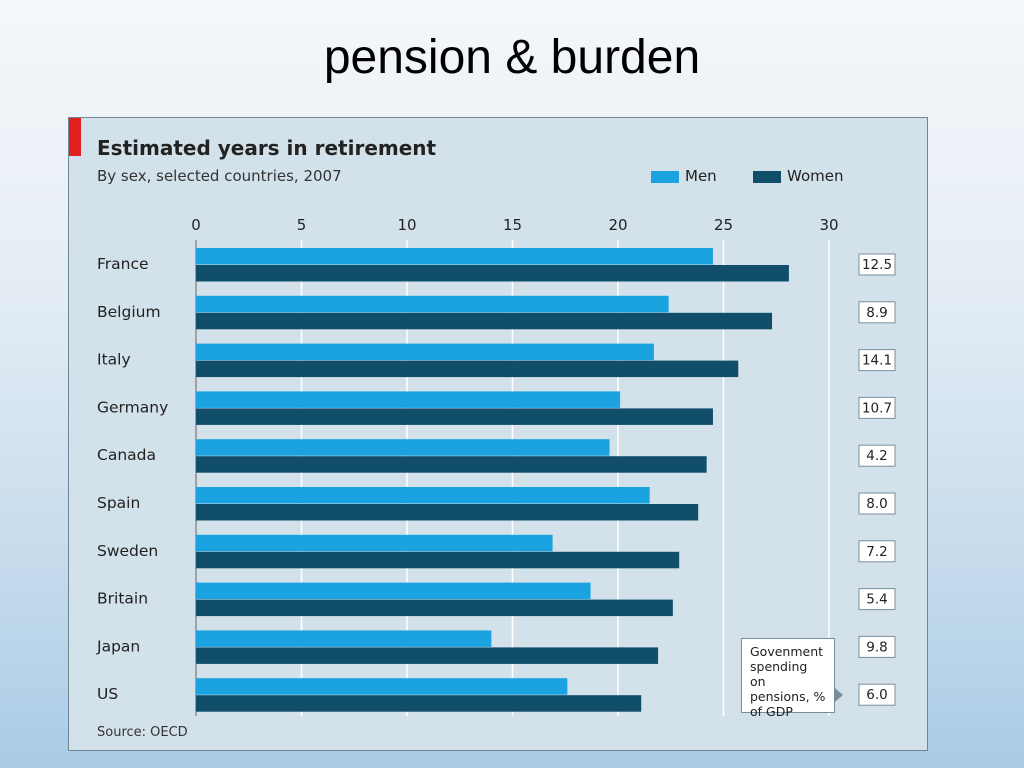  I want to click on category-label: Canada, so click(126, 455).